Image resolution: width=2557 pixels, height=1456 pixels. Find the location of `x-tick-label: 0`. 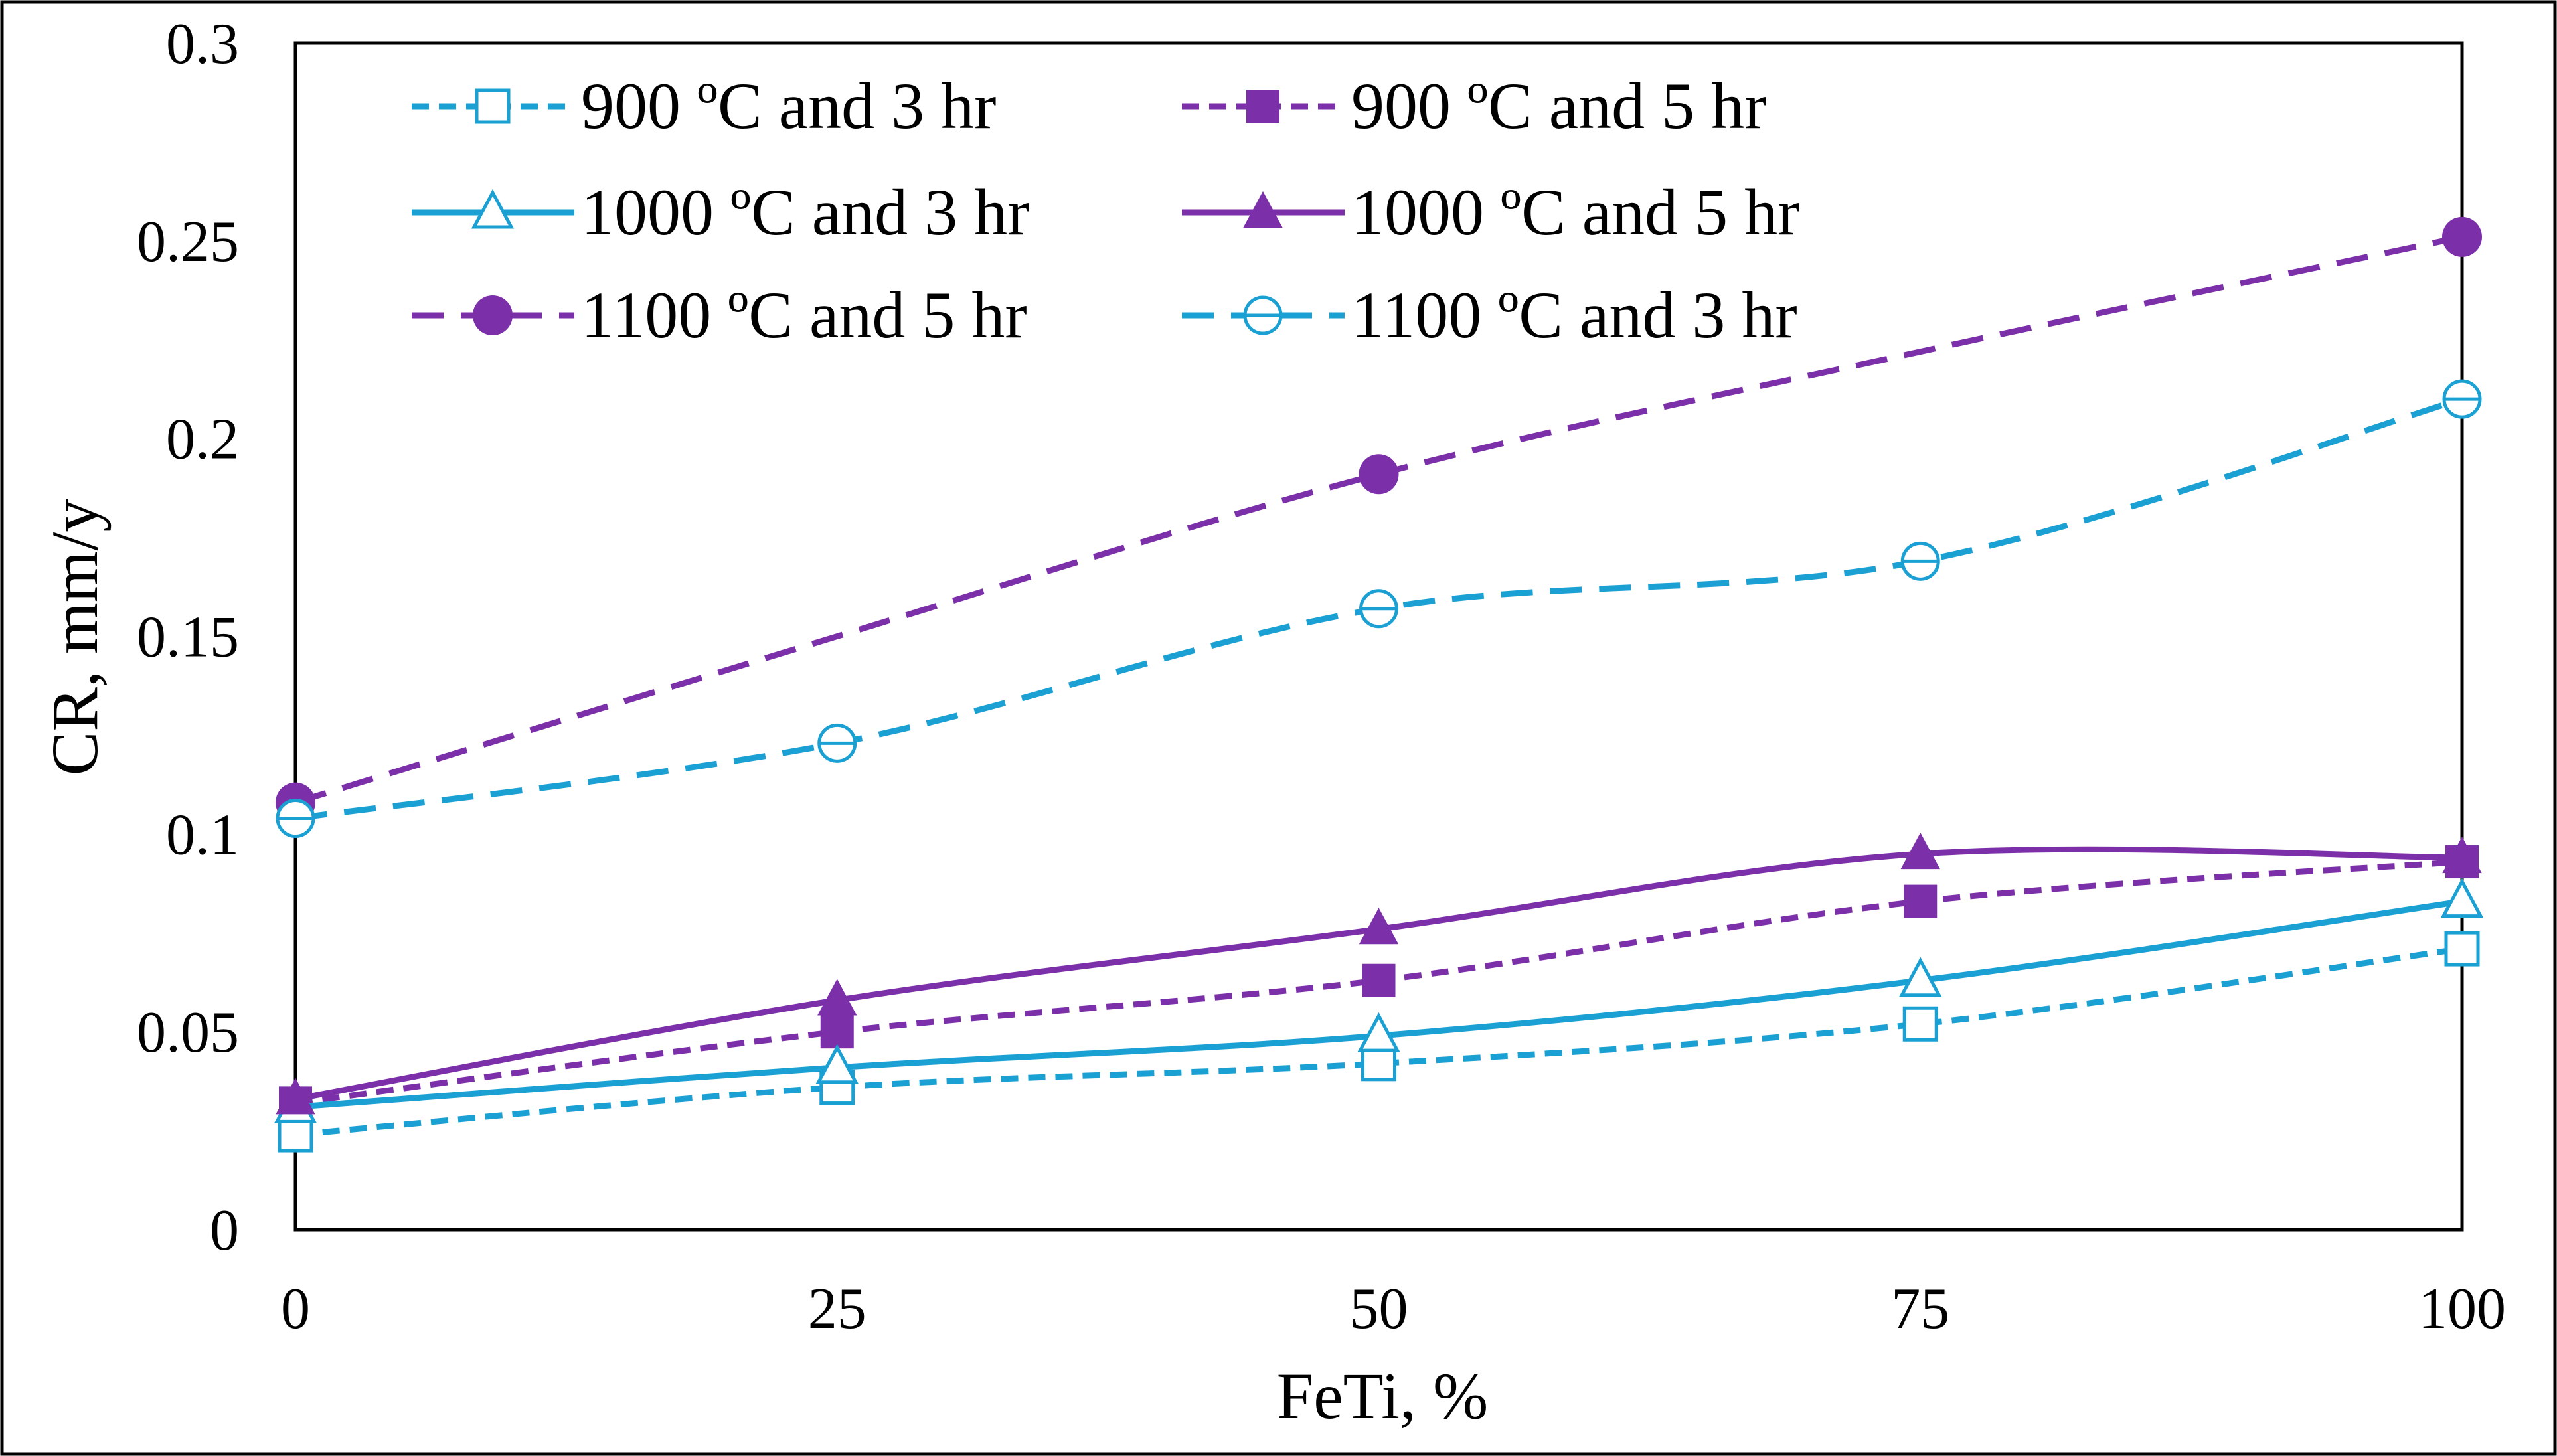

x-tick-label: 0 is located at coordinates (296, 1309).